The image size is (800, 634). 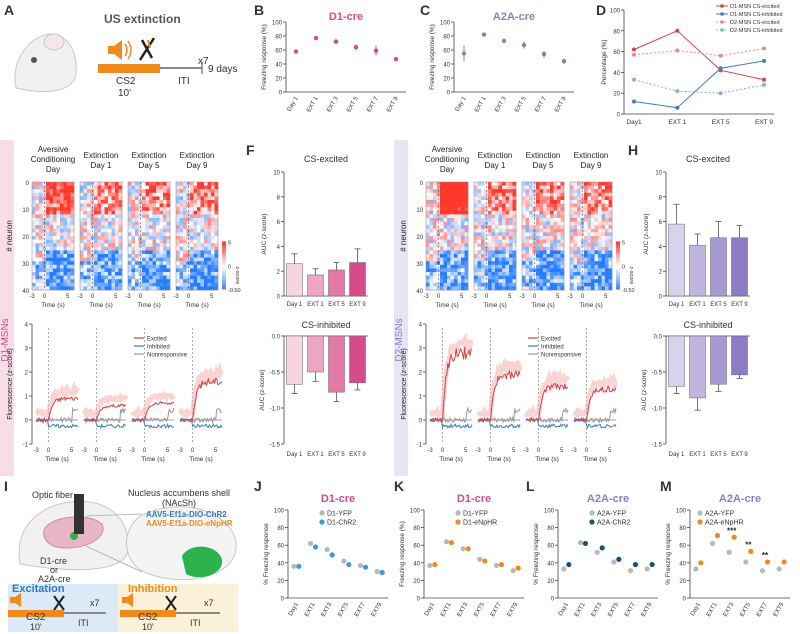 I want to click on y-tick-label: 2, so click(x=421, y=374).